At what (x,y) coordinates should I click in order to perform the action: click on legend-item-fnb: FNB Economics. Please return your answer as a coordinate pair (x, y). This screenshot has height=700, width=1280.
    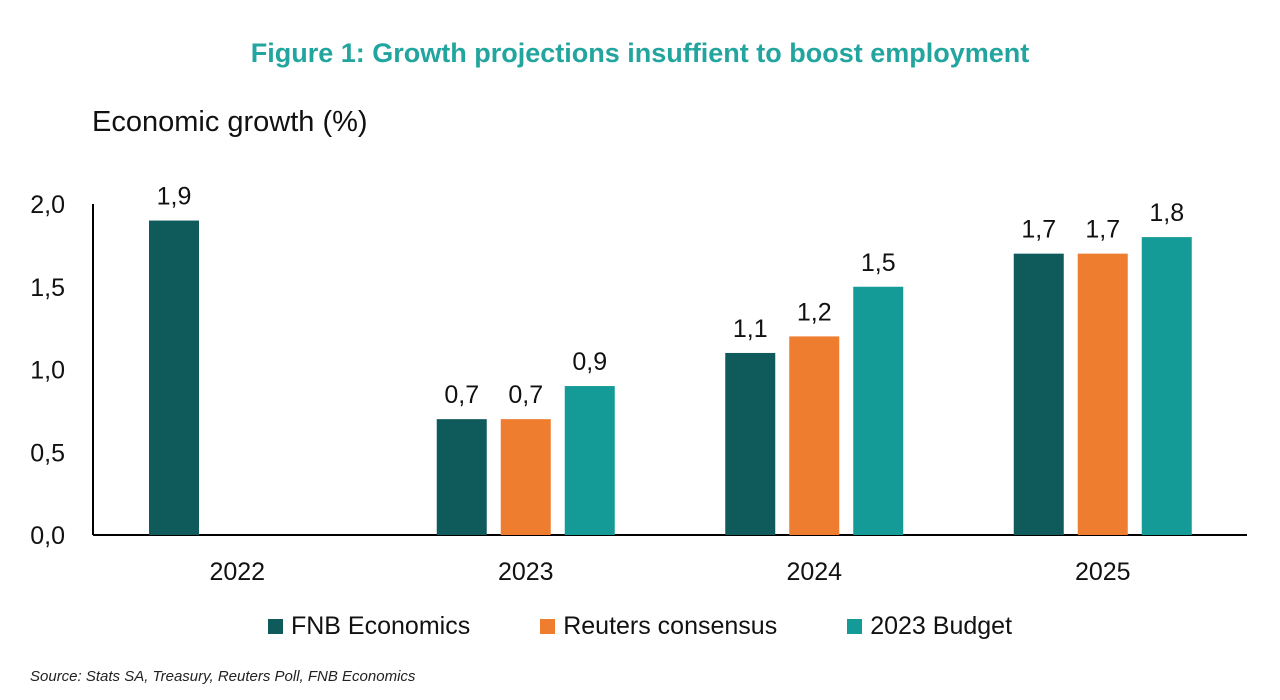
    Looking at the image, I should click on (369, 626).